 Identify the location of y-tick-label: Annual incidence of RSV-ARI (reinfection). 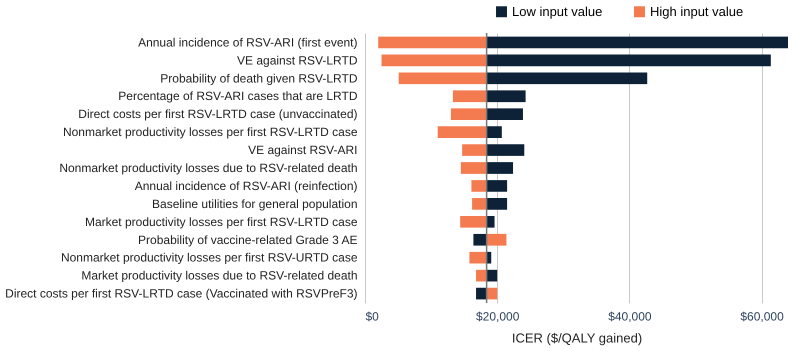
(246, 185).